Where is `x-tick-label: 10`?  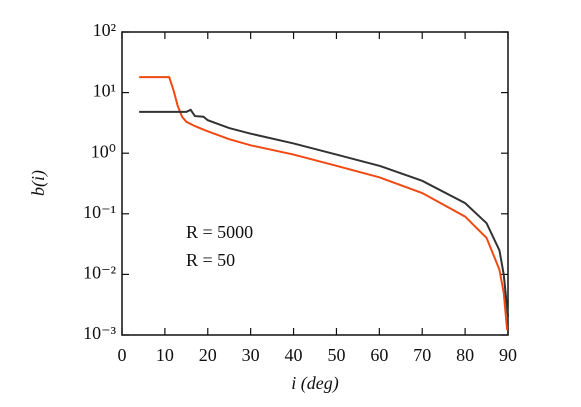
x-tick-label: 10 is located at coordinates (165, 355).